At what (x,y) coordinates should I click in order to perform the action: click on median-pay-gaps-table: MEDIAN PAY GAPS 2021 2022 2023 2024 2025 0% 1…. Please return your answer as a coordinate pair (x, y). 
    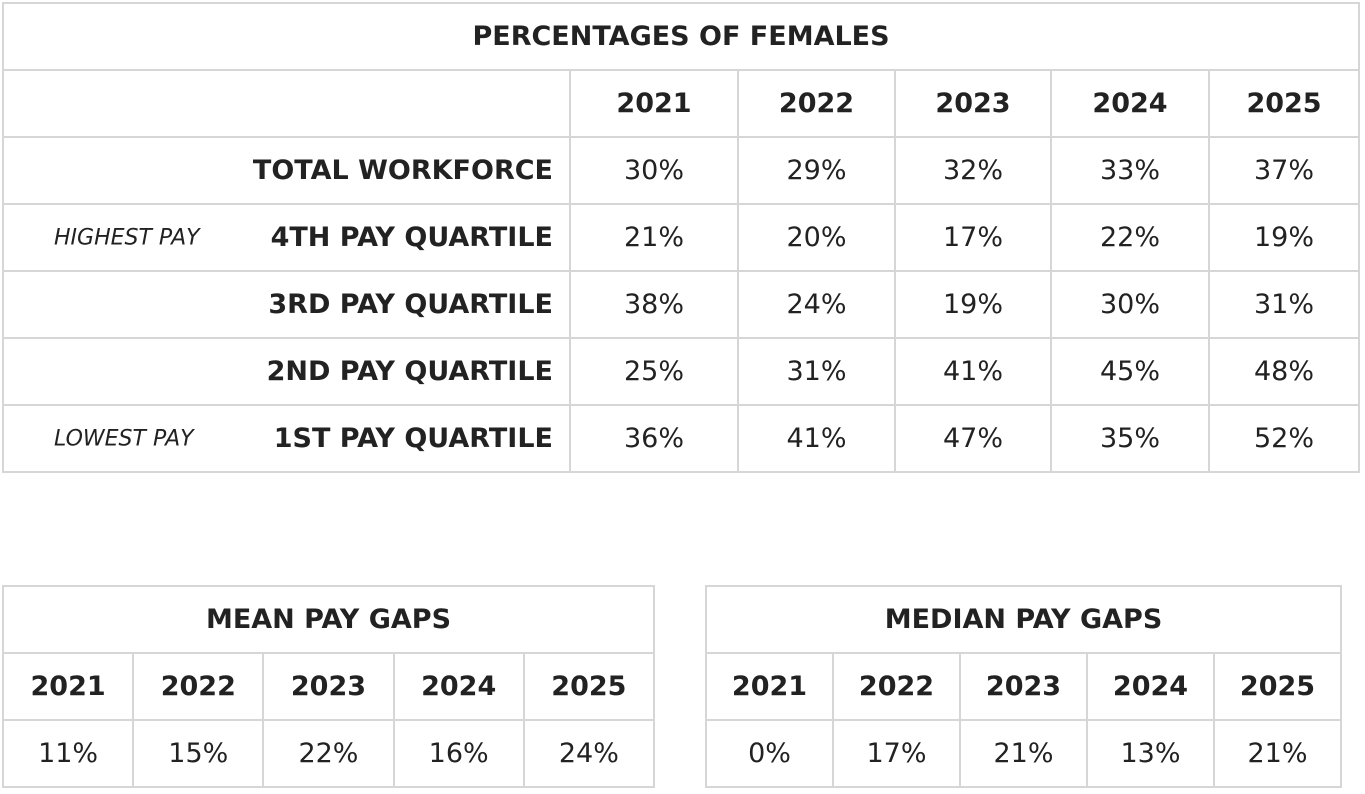
    Looking at the image, I should click on (1023, 686).